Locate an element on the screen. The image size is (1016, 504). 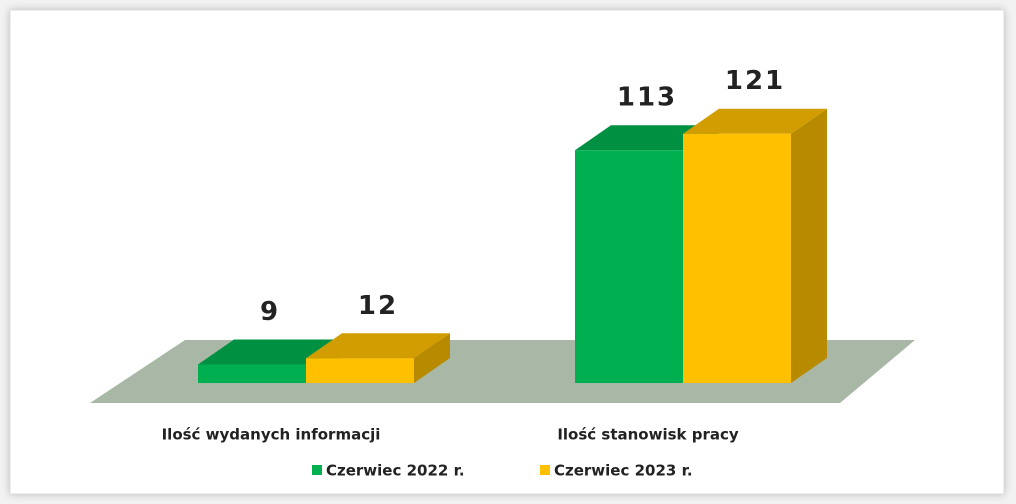
data-label: 9 is located at coordinates (270, 312).